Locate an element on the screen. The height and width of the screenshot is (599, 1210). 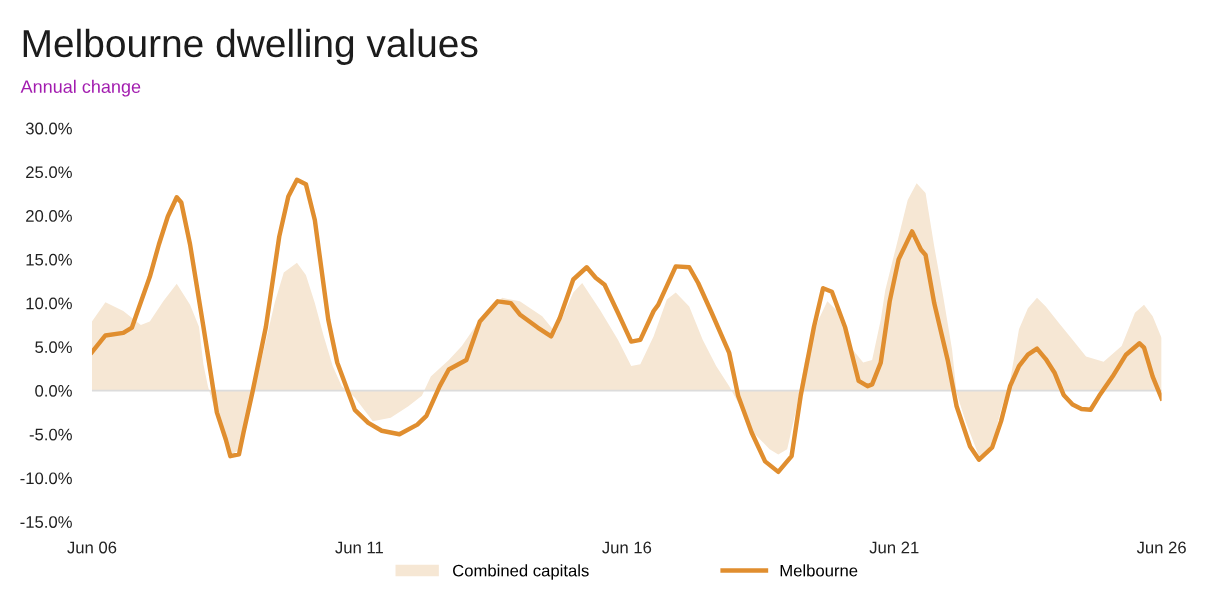
y-tick-label: 10.0% is located at coordinates (49, 303).